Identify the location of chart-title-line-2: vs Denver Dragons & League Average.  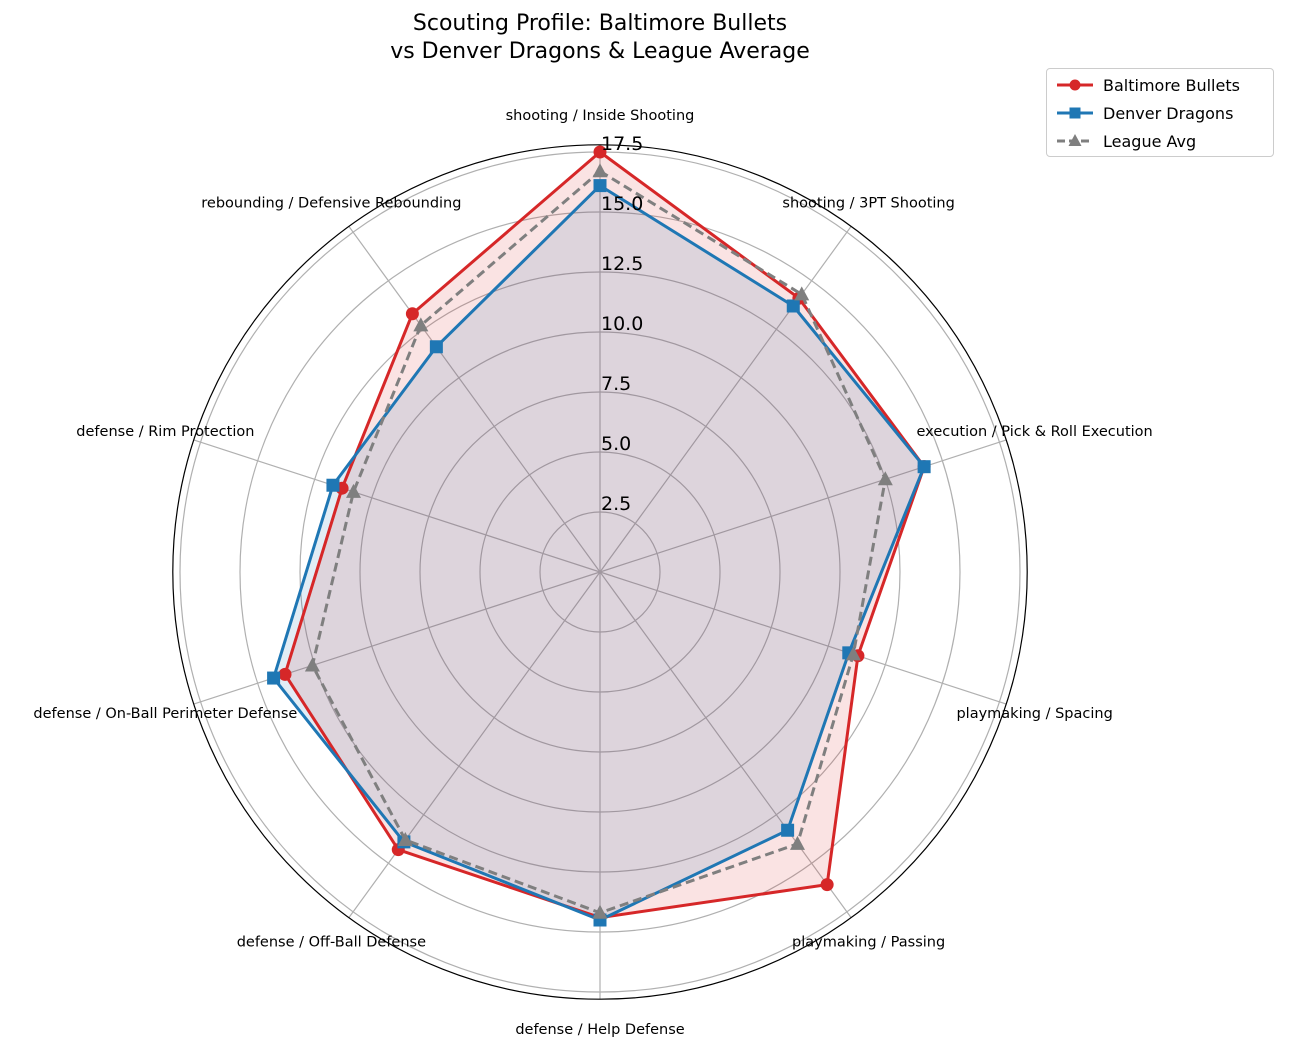
(600, 51).